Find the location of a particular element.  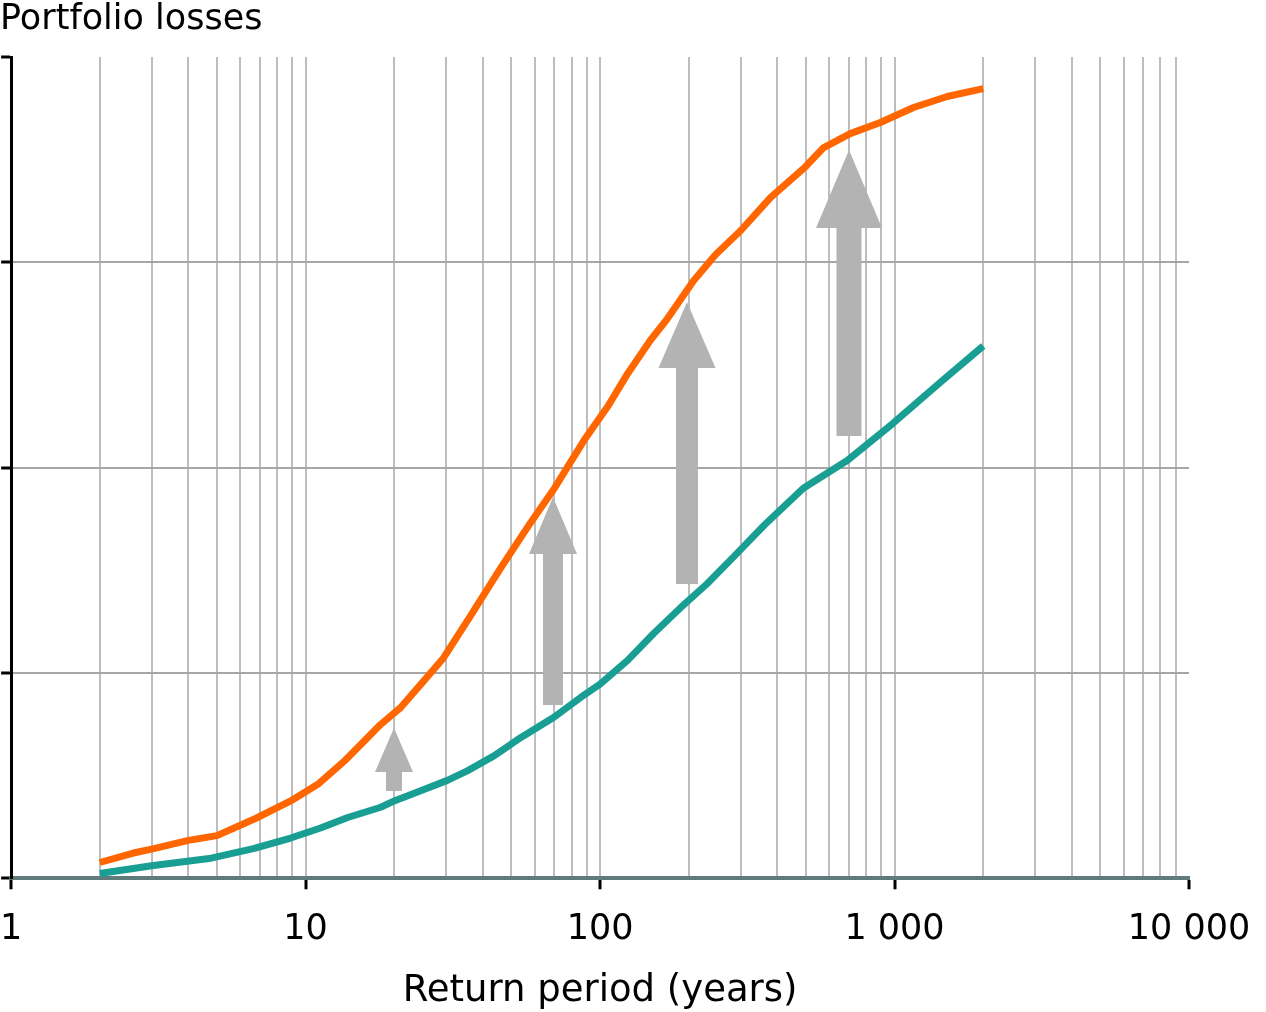

x-tick-label: 1 000 is located at coordinates (894, 927).